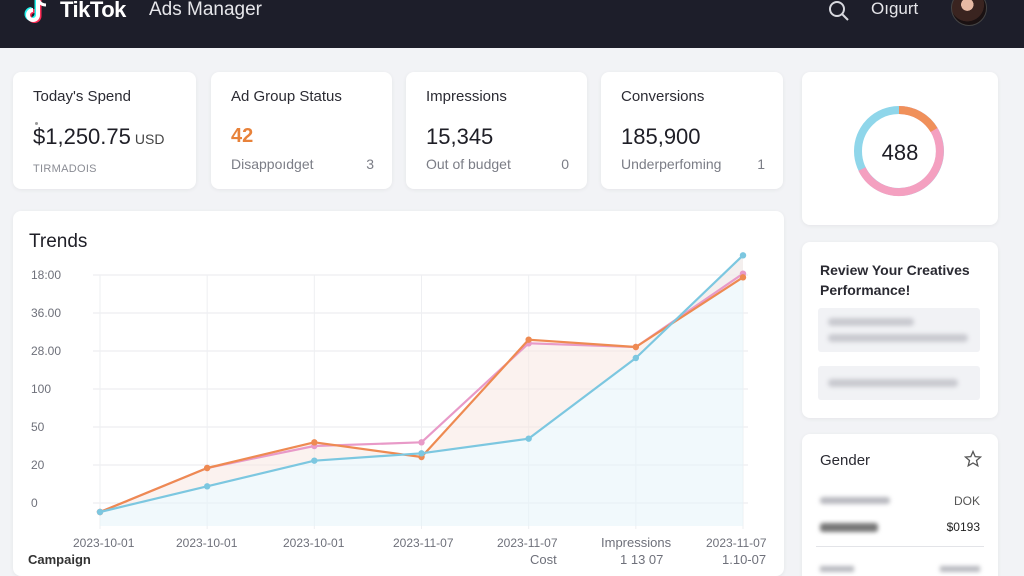 This screenshot has height=576, width=1024. I want to click on kpi-card-ad-group-status: Ad Group Status 42 Disappoıdget 3, so click(301, 130).